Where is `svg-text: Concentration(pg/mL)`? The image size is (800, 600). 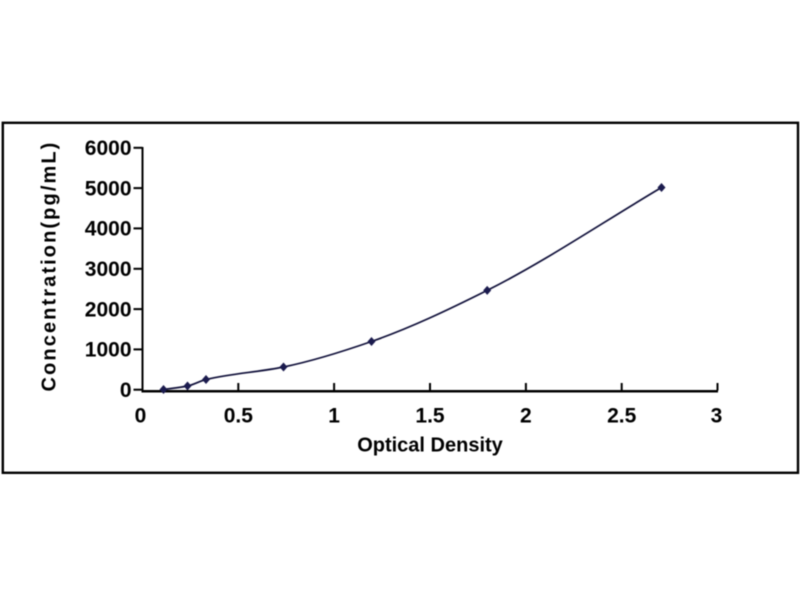
svg-text: Concentration(pg/mL) is located at coordinates (50, 266).